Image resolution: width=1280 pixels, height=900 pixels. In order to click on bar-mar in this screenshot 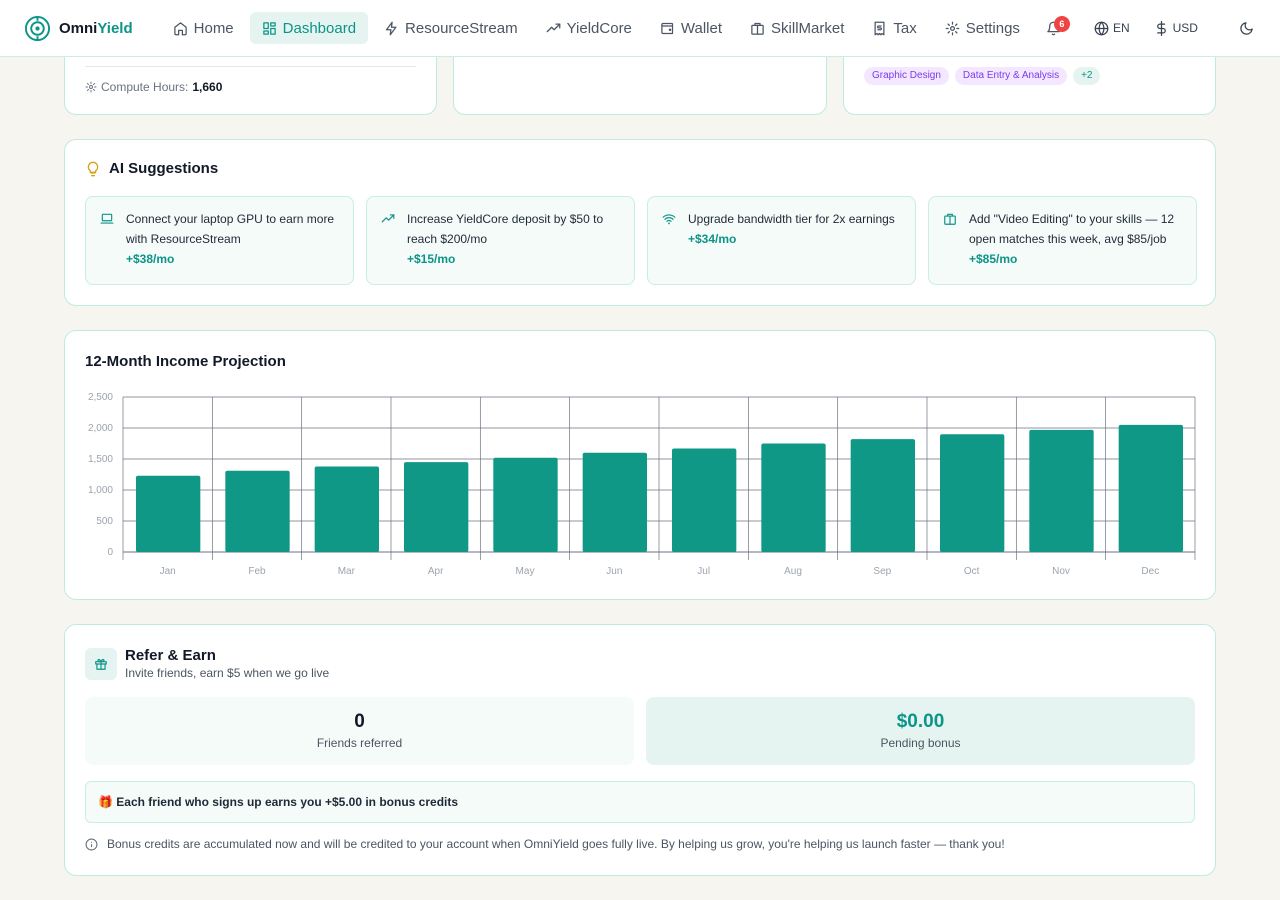, I will do `click(346, 509)`.